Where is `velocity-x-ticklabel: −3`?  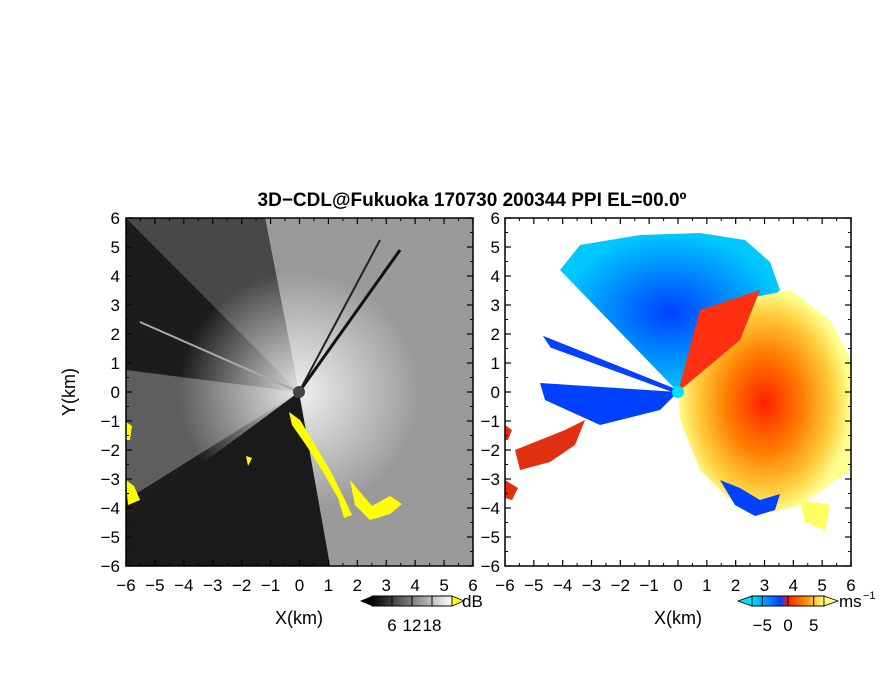
velocity-x-ticklabel: −3 is located at coordinates (591, 585).